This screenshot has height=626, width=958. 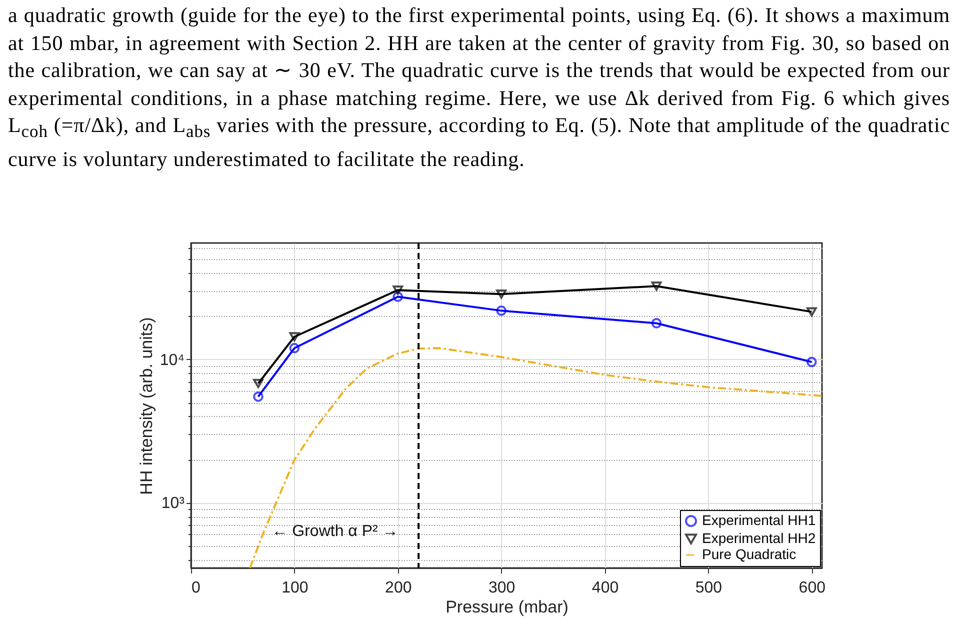 I want to click on legend-label: Experimental HH2, so click(x=759, y=538).